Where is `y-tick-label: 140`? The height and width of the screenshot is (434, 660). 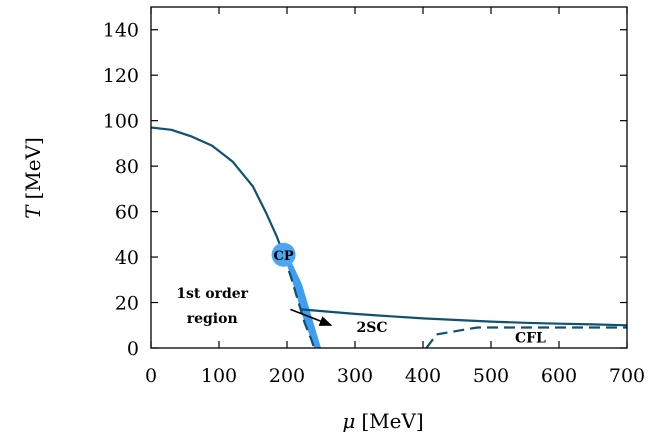 y-tick-label: 140 is located at coordinates (121, 31).